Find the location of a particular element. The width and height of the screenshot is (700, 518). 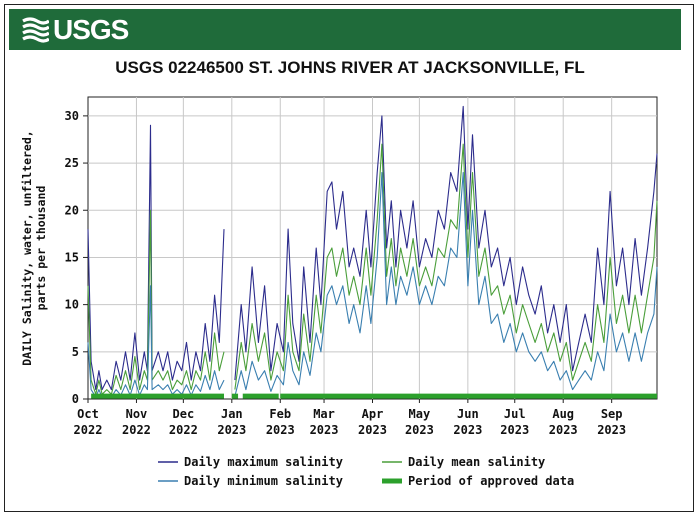

usgs-wave-icon is located at coordinates (35, 29).